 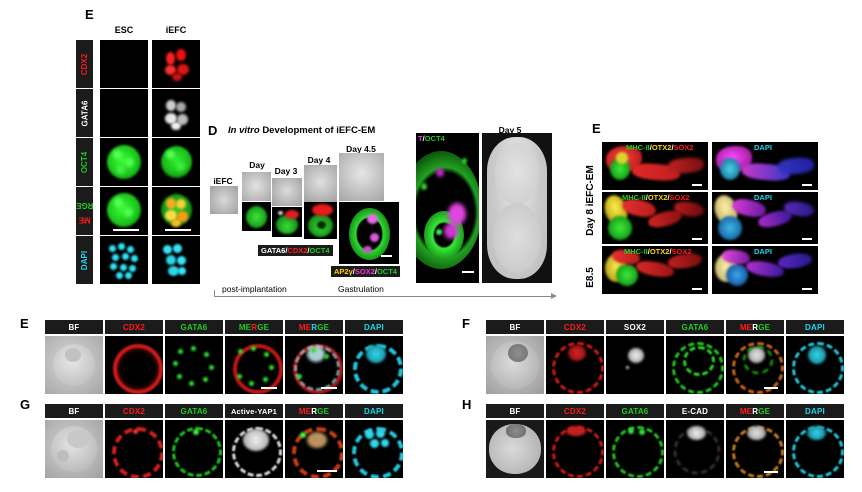 I want to click on stage-label-day4-5: Day 4.5, so click(x=361, y=149).